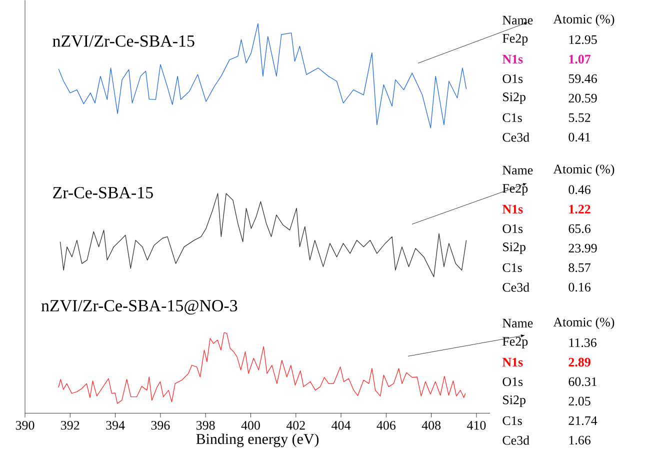 The height and width of the screenshot is (463, 654). Describe the element at coordinates (139, 307) in the screenshot. I see `series-label: nZVI/Zr-Ce-SBA-15@NO-3` at that location.